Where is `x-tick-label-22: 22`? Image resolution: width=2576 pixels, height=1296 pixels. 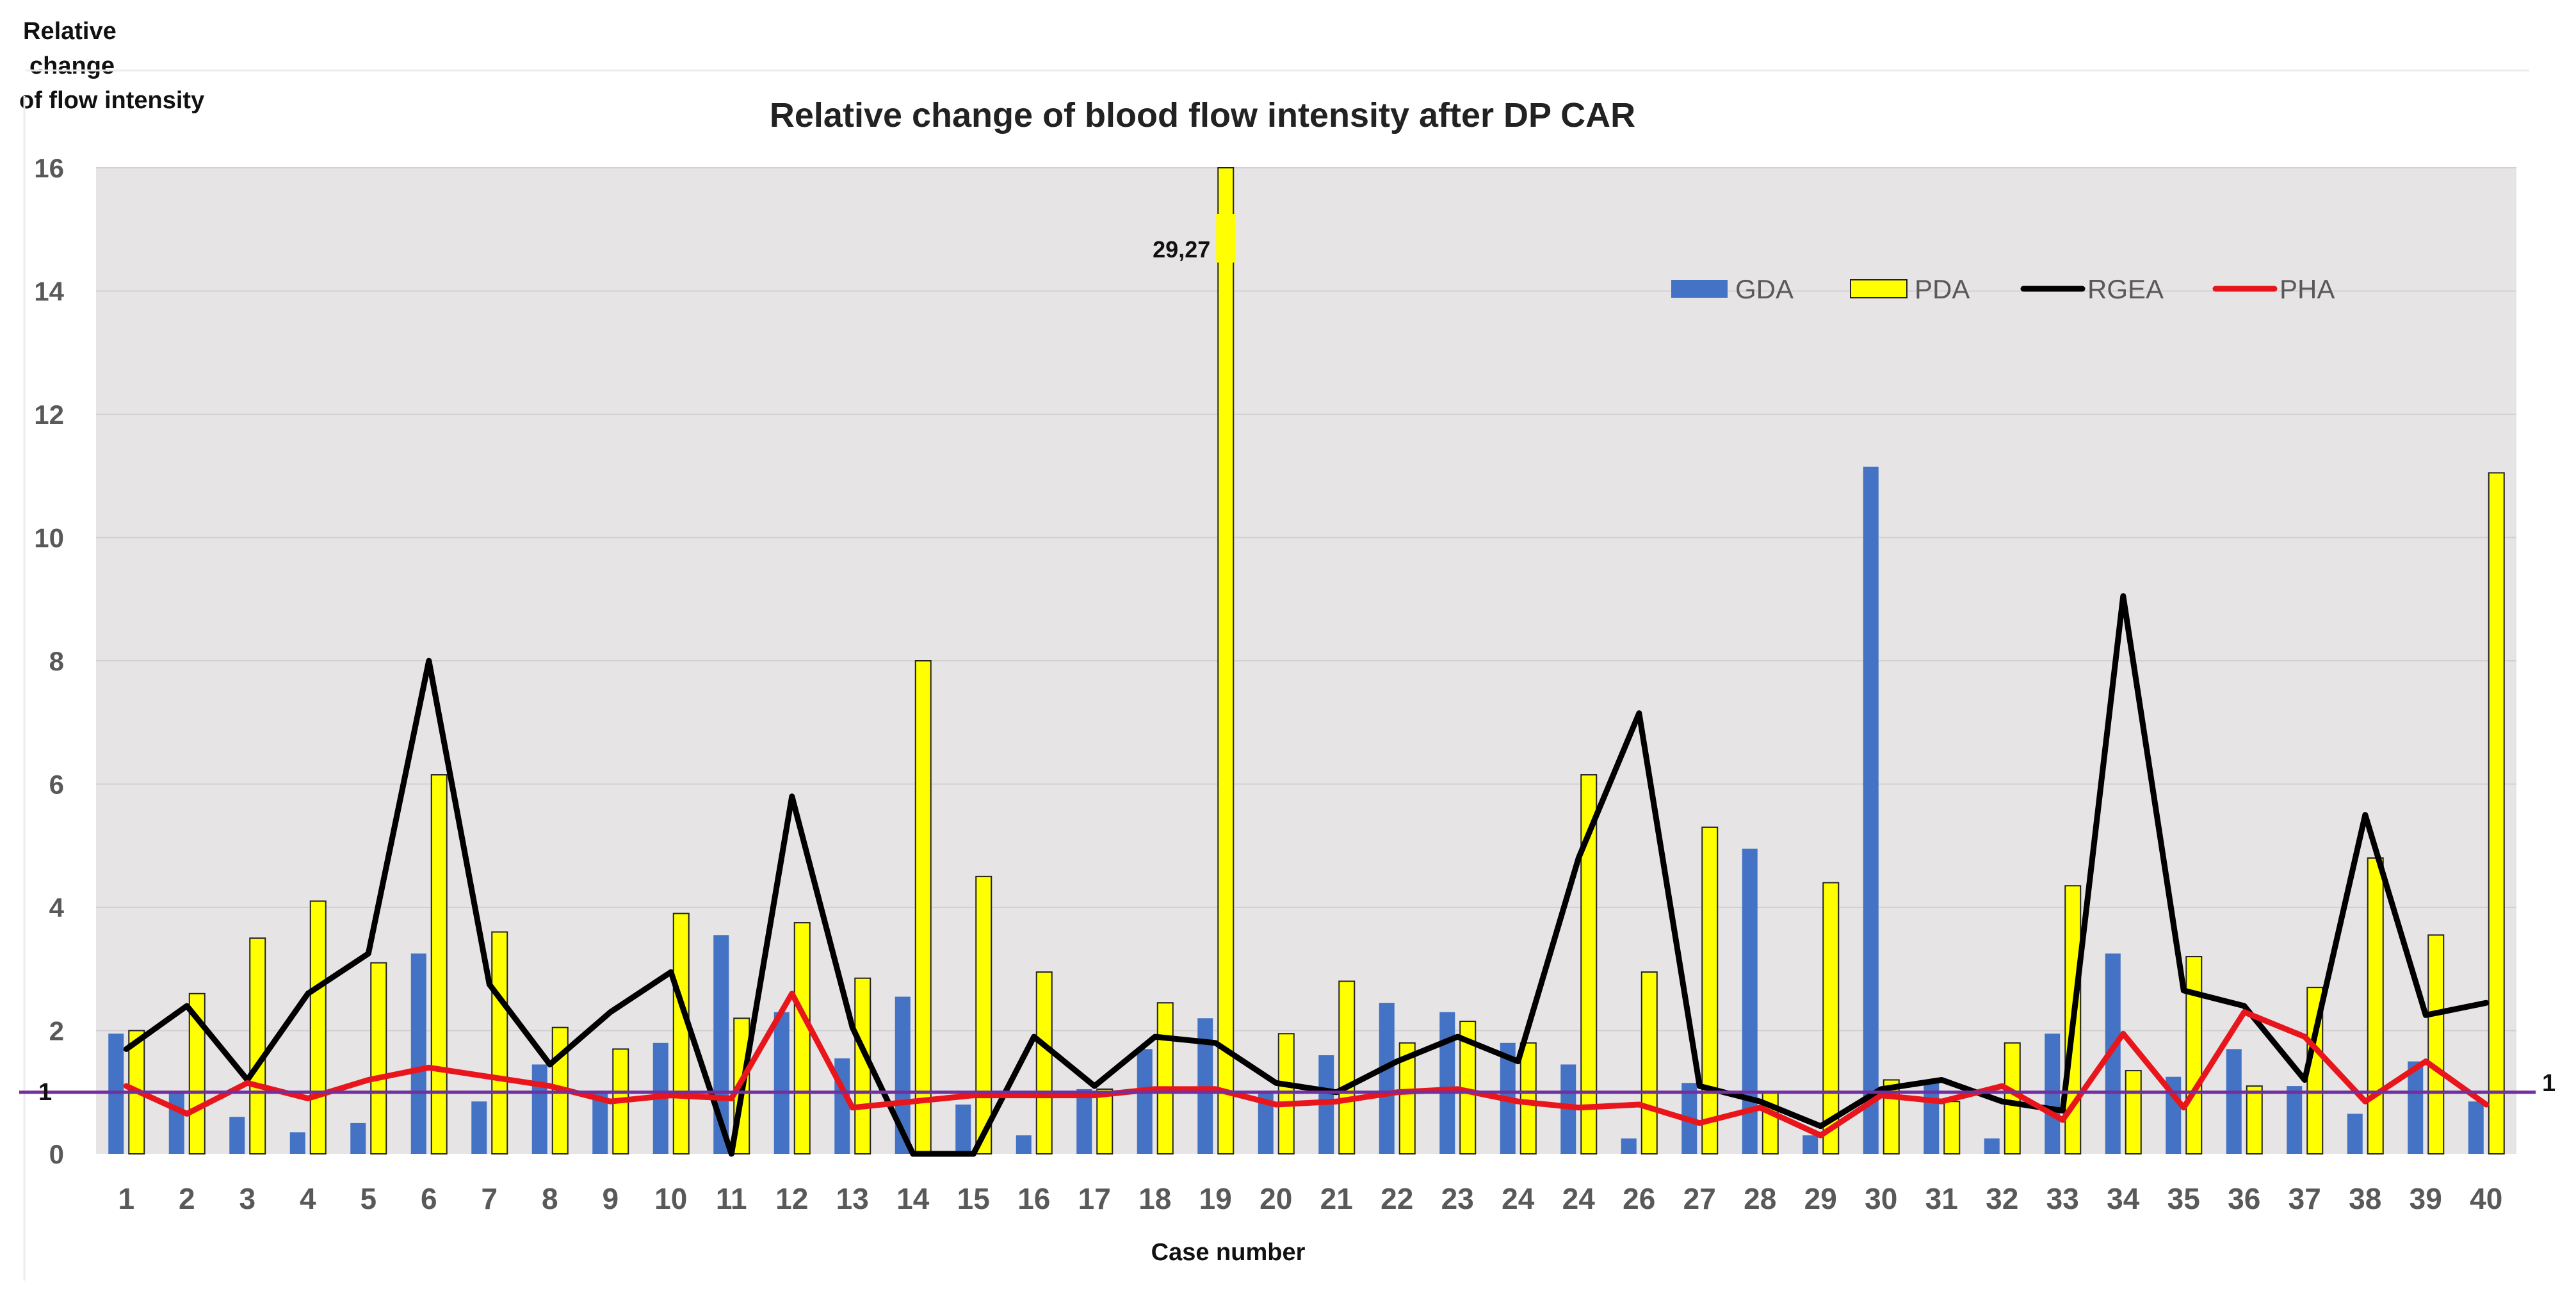 x-tick-label-22: 22 is located at coordinates (1397, 1198).